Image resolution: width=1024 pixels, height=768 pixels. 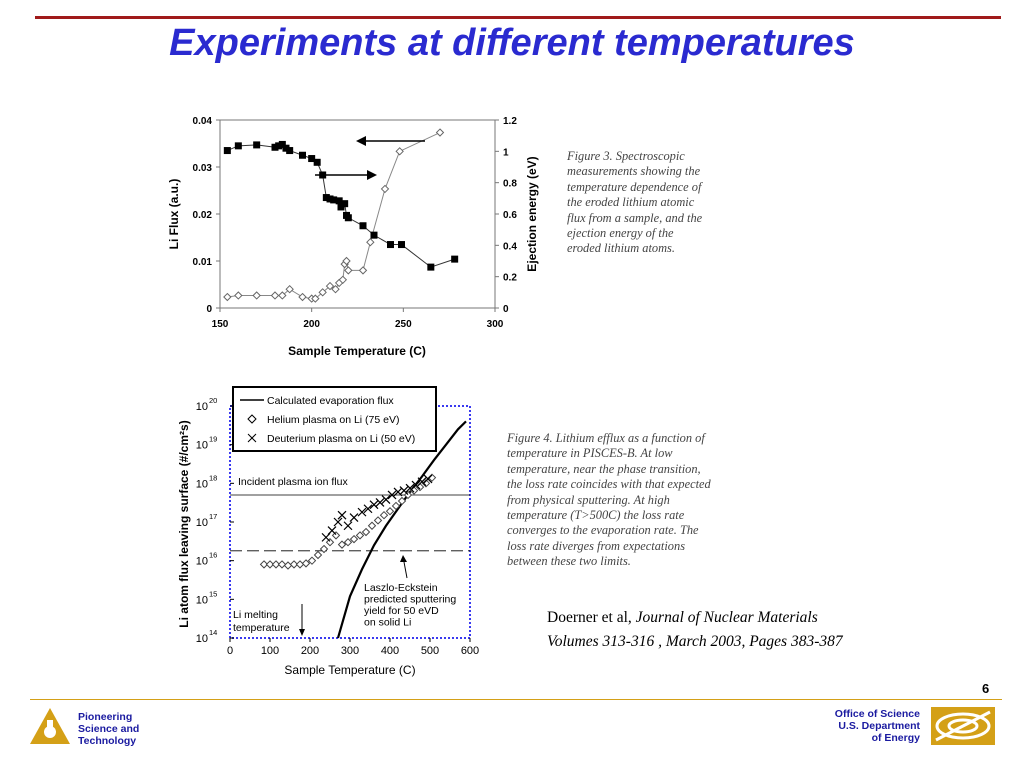 What do you see at coordinates (213, 477) in the screenshot?
I see `y-tick-exponent: 18` at bounding box center [213, 477].